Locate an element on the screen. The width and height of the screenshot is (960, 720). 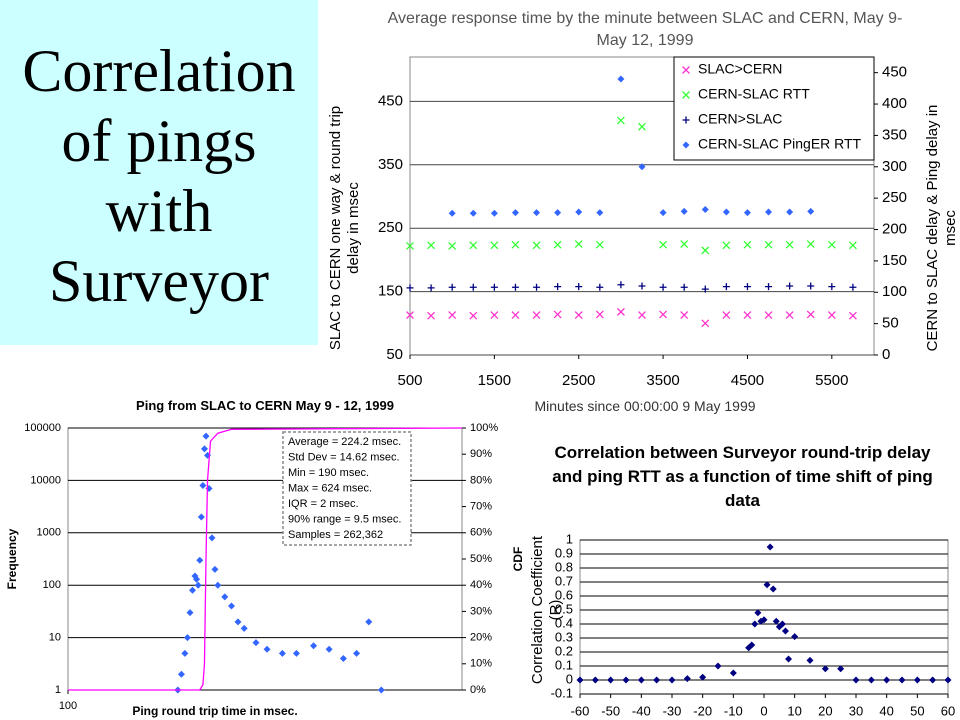
y-axis-label: Correlation Coefficient (R) is located at coordinates (546, 610).